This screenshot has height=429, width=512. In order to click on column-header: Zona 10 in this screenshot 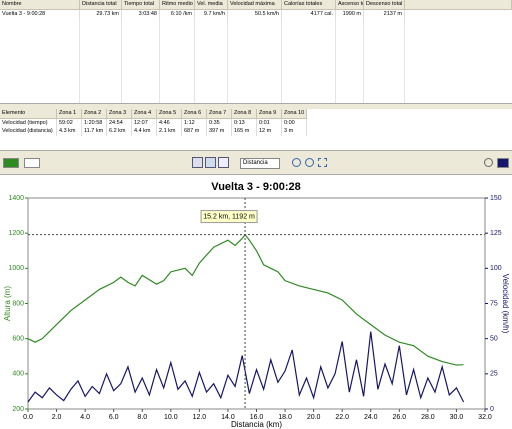, I will do `click(294, 114)`.